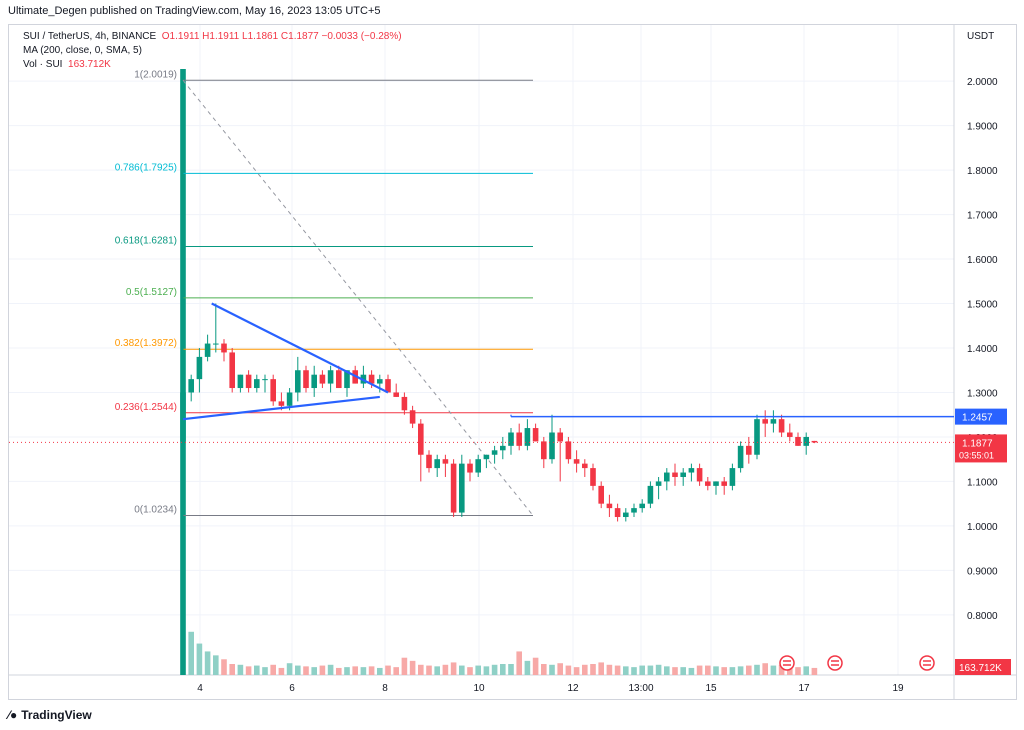 This screenshot has height=730, width=1024. Describe the element at coordinates (898, 688) in the screenshot. I see `x-tick-label: 19` at that location.